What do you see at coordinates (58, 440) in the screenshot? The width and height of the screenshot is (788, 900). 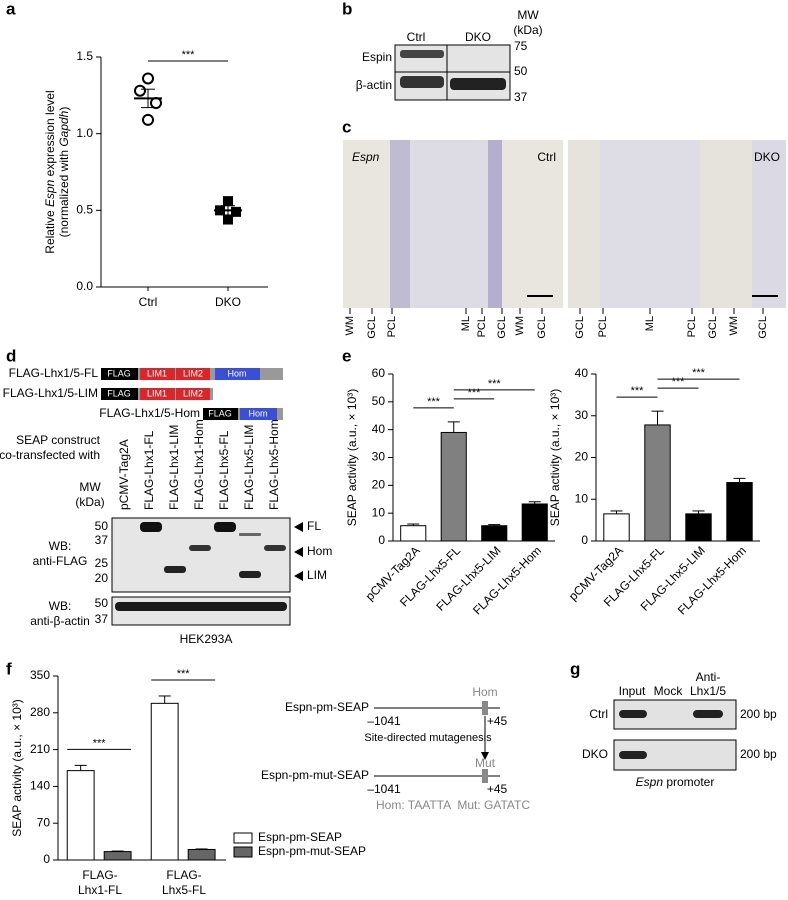 I see `seap-label: SEAP construct` at bounding box center [58, 440].